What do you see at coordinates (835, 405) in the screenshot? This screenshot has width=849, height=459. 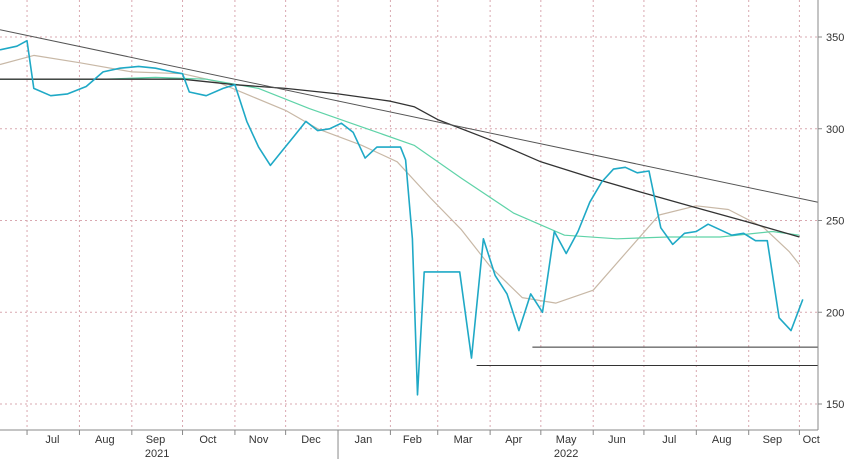 I see `y-tick-label: 150` at bounding box center [835, 405].